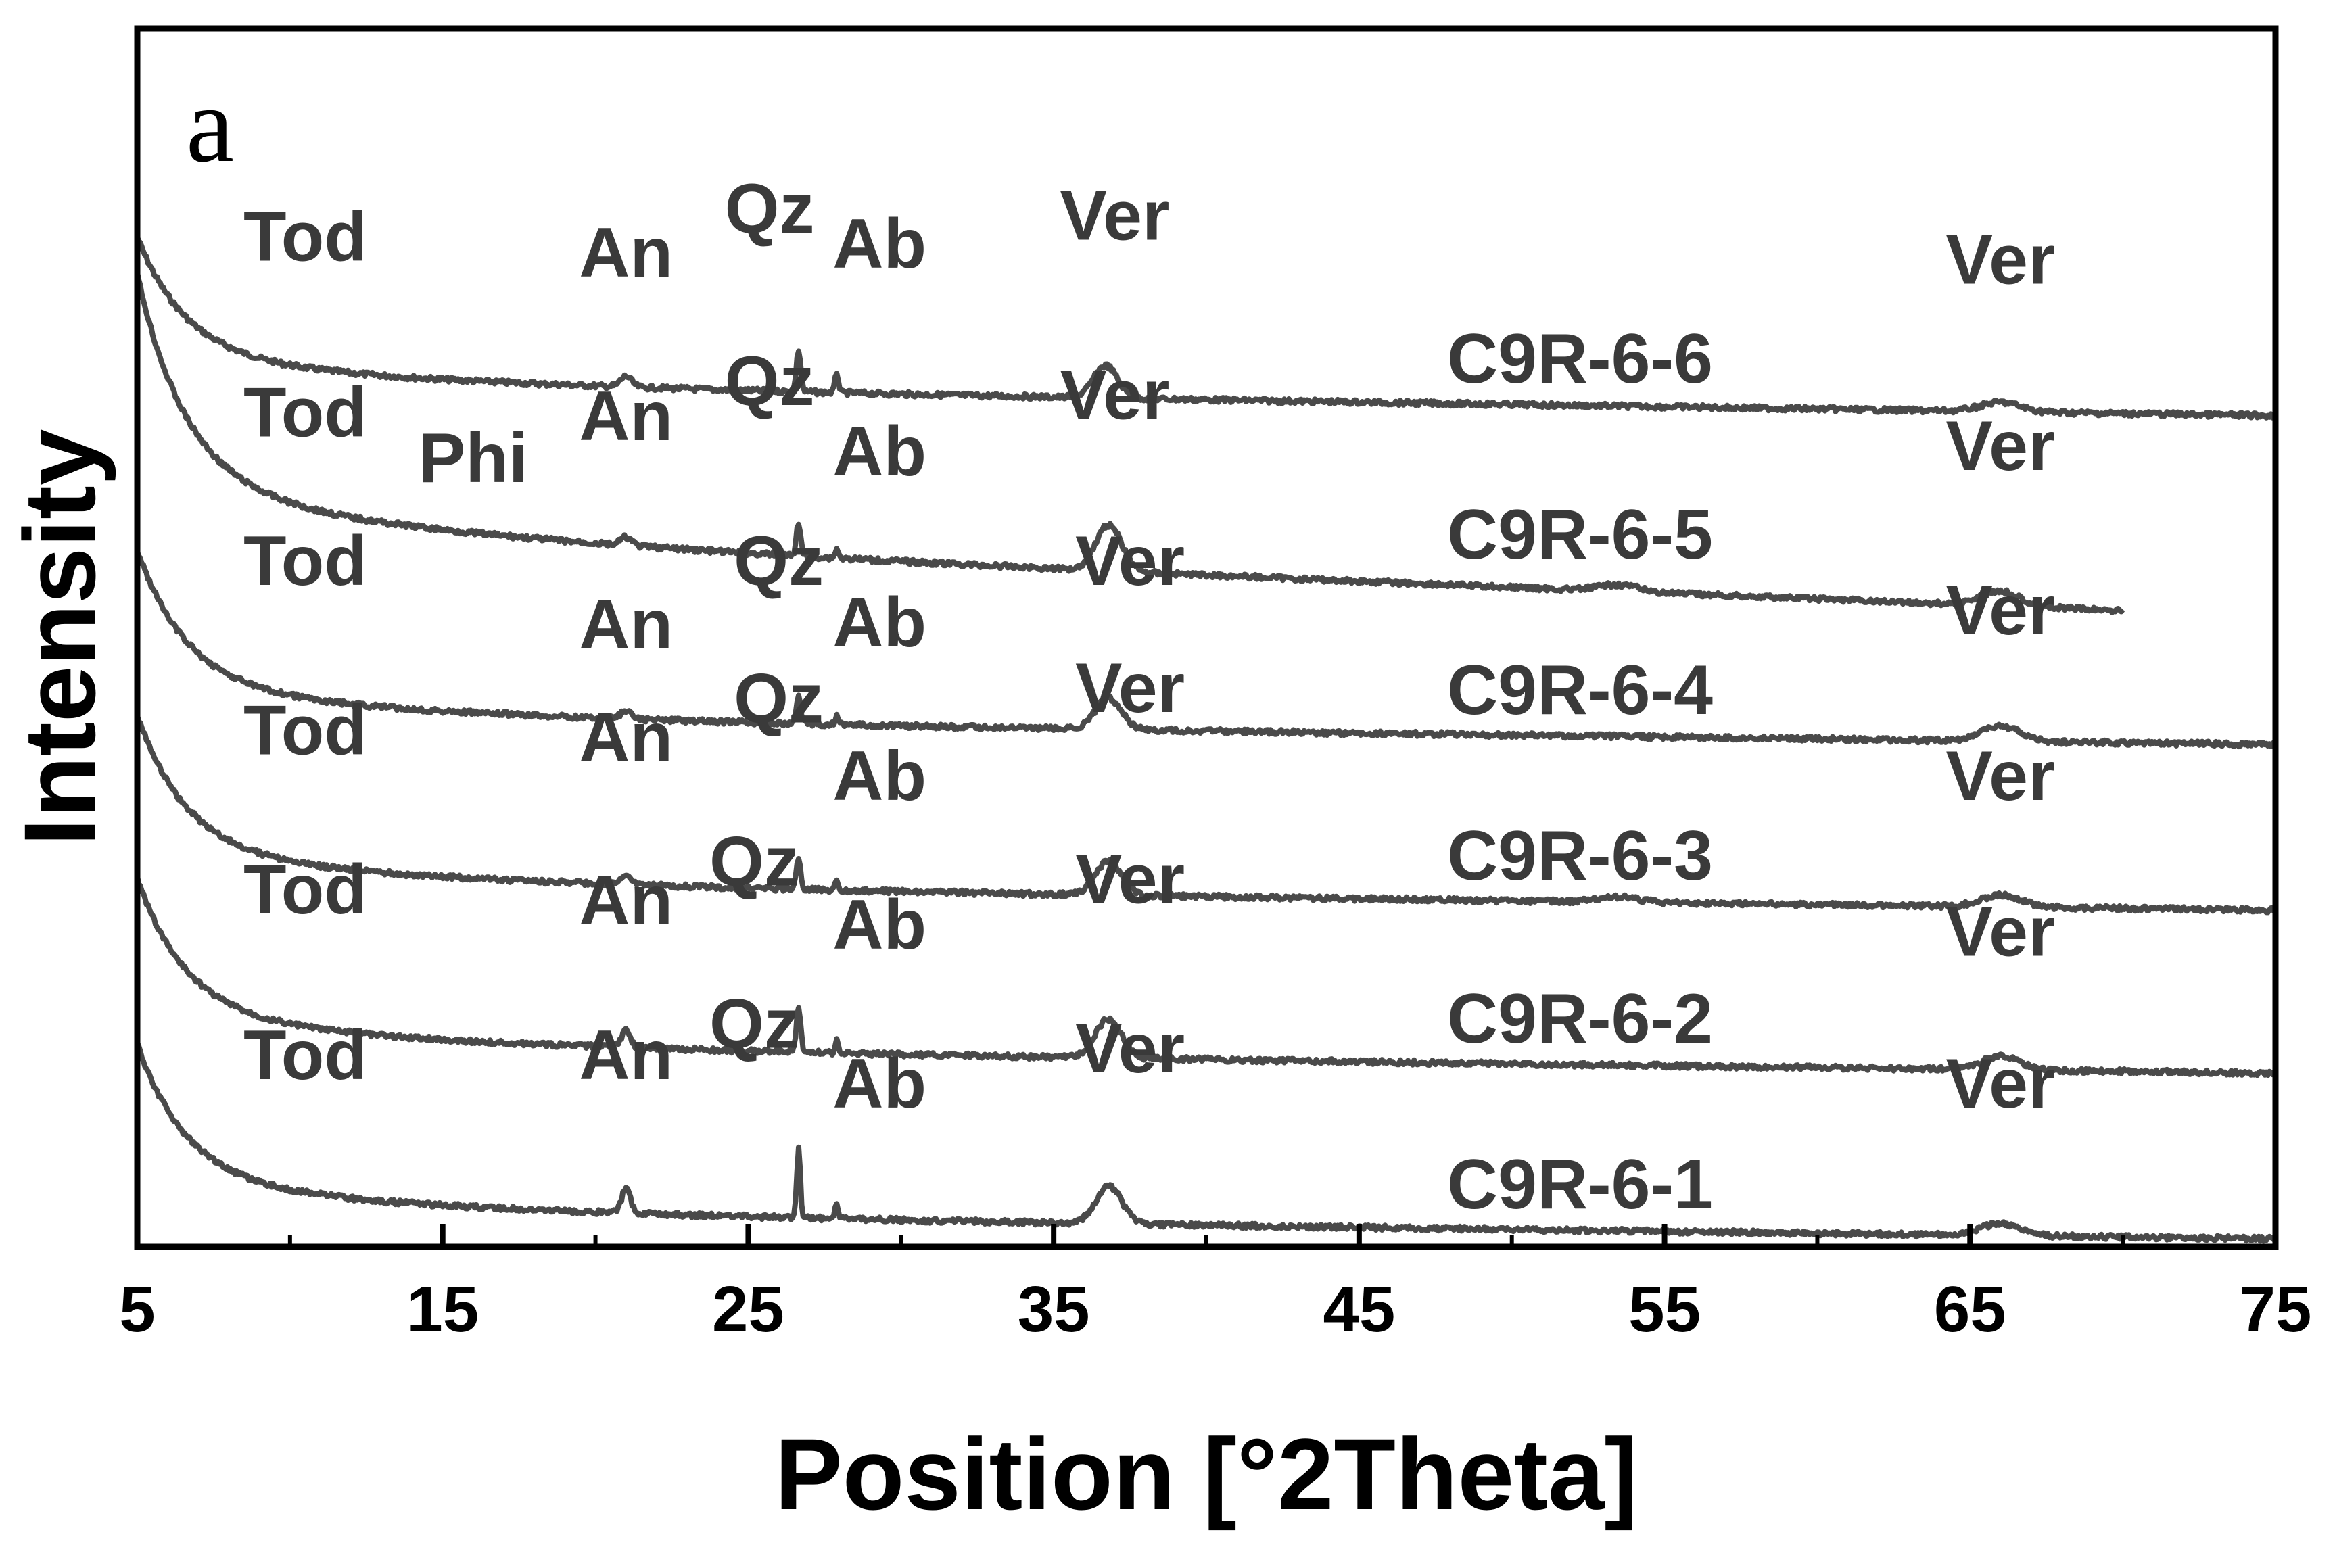 This screenshot has width=2335, height=1568. Describe the element at coordinates (2276, 1309) in the screenshot. I see `x-tick-label: 75` at that location.